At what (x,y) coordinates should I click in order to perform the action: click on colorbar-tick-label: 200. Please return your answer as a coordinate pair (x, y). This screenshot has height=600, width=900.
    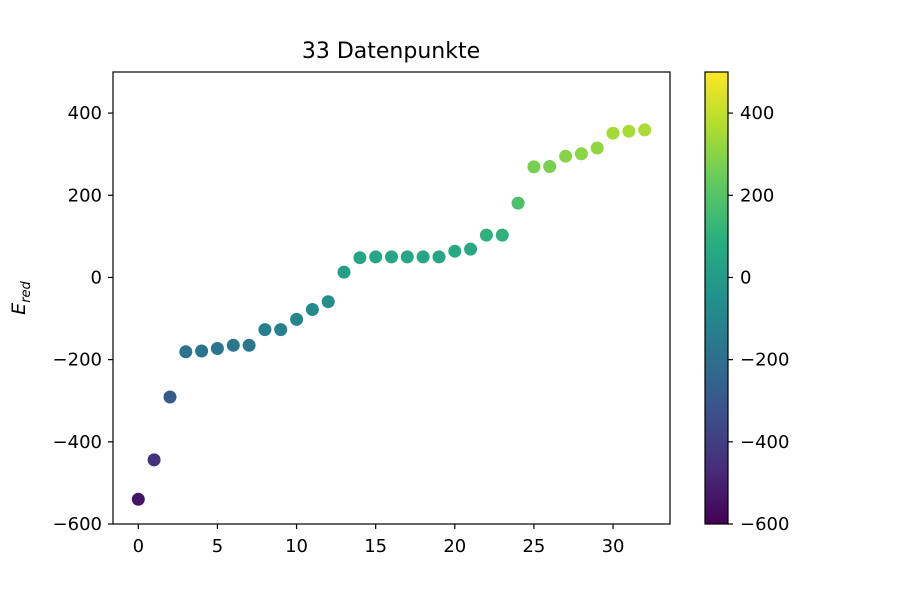
    Looking at the image, I should click on (757, 195).